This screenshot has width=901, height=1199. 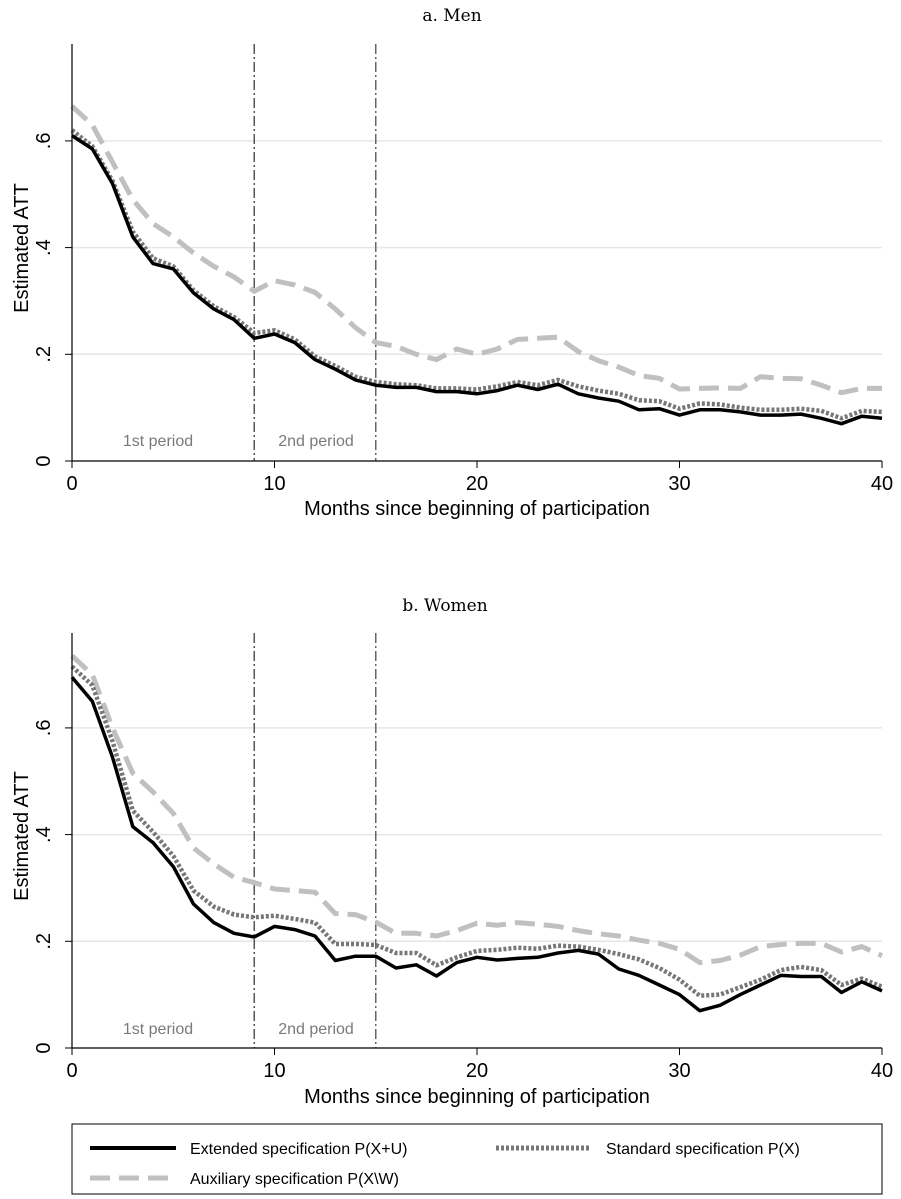 I want to click on legend-box, so click(x=477, y=1159).